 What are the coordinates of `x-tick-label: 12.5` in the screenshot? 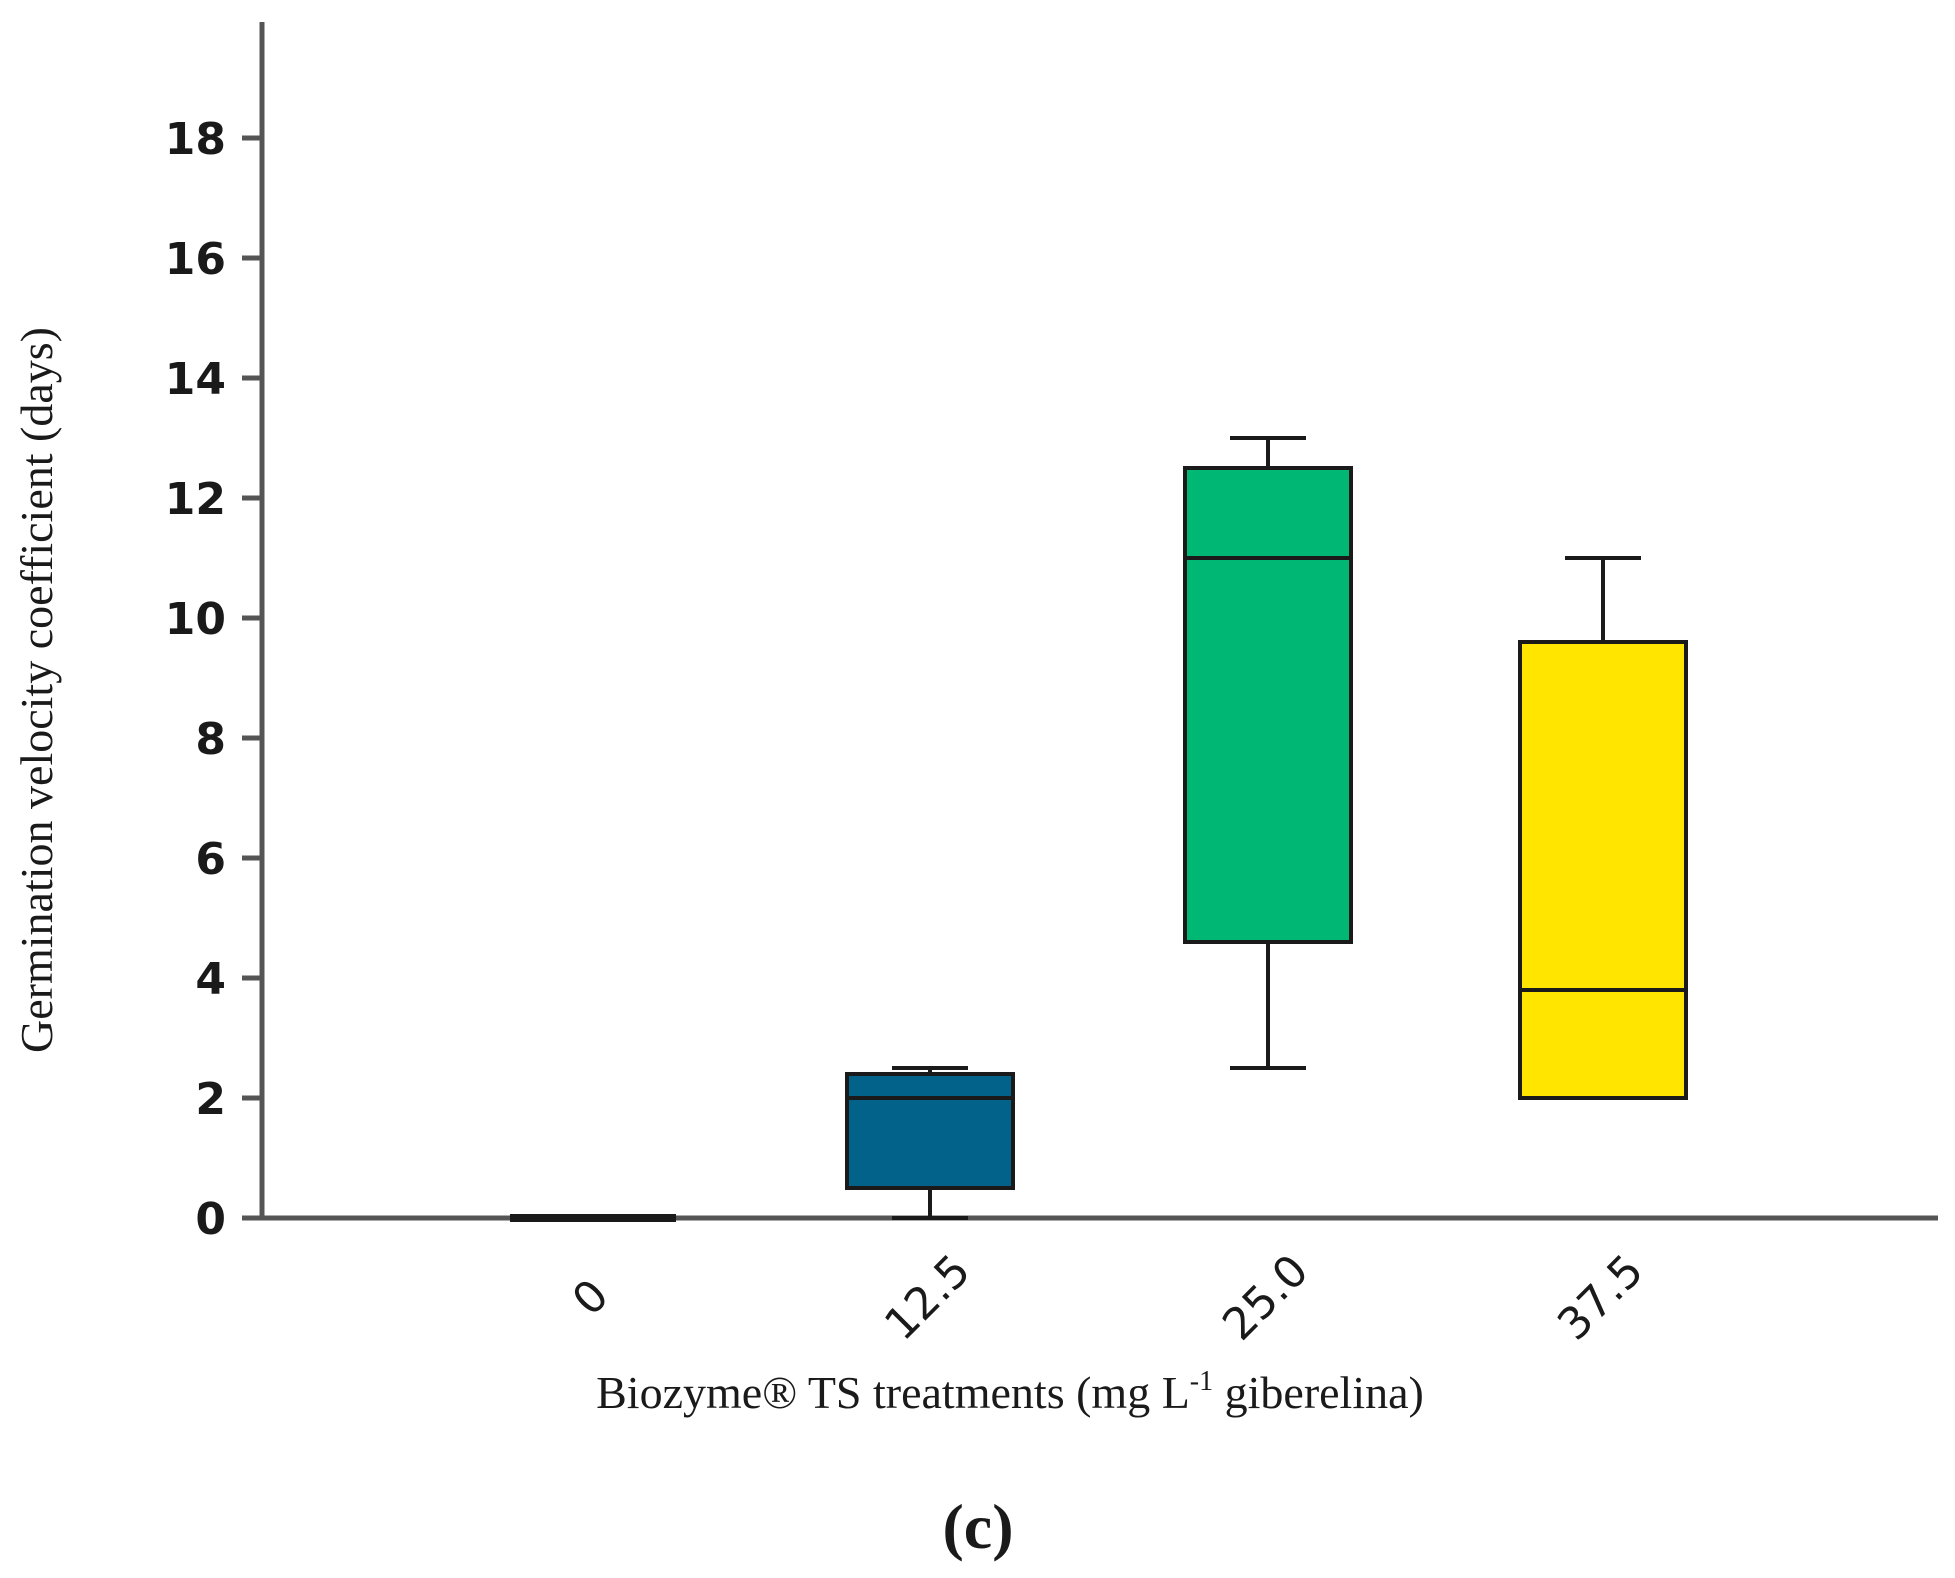 It's located at (927, 1297).